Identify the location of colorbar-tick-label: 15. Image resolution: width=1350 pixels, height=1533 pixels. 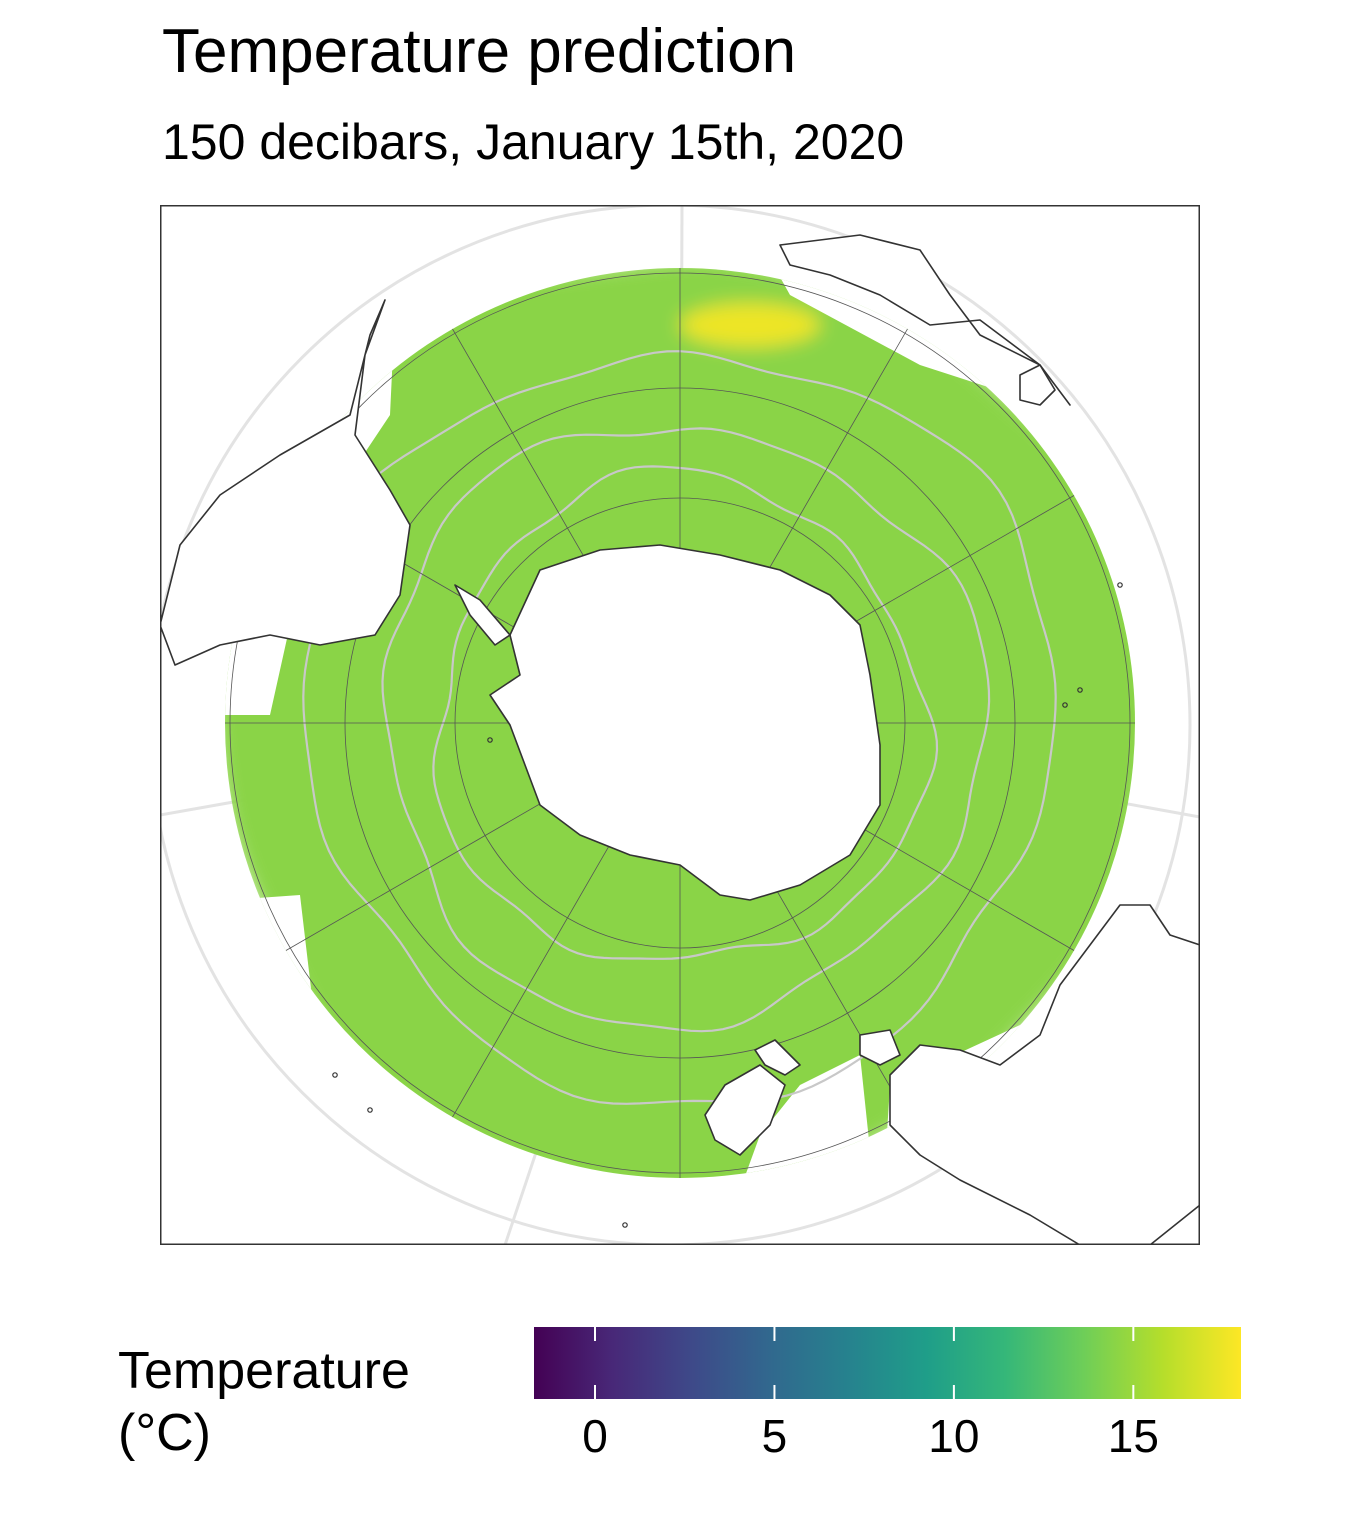
(1133, 1436).